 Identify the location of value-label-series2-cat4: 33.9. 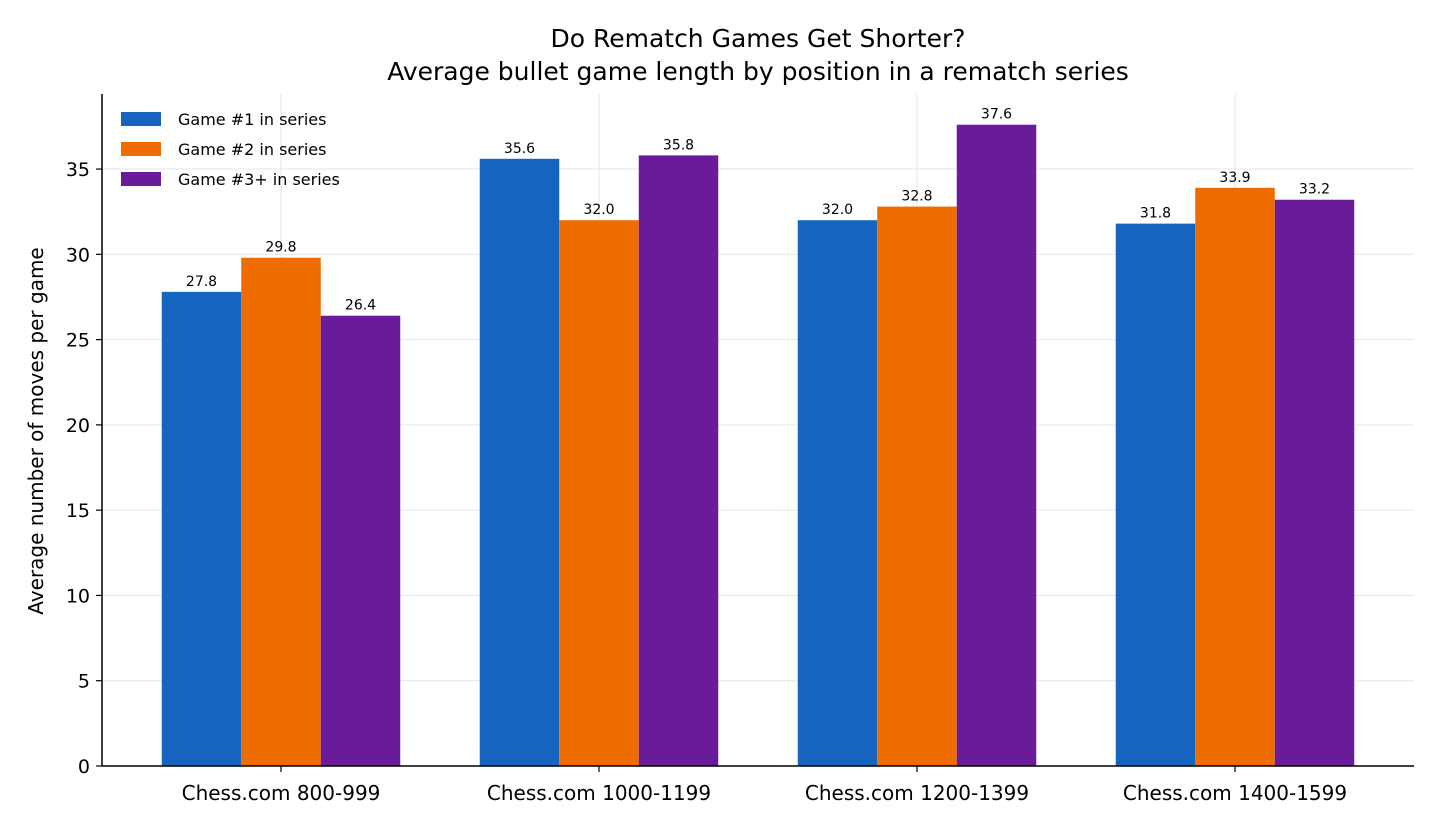
(1234, 178).